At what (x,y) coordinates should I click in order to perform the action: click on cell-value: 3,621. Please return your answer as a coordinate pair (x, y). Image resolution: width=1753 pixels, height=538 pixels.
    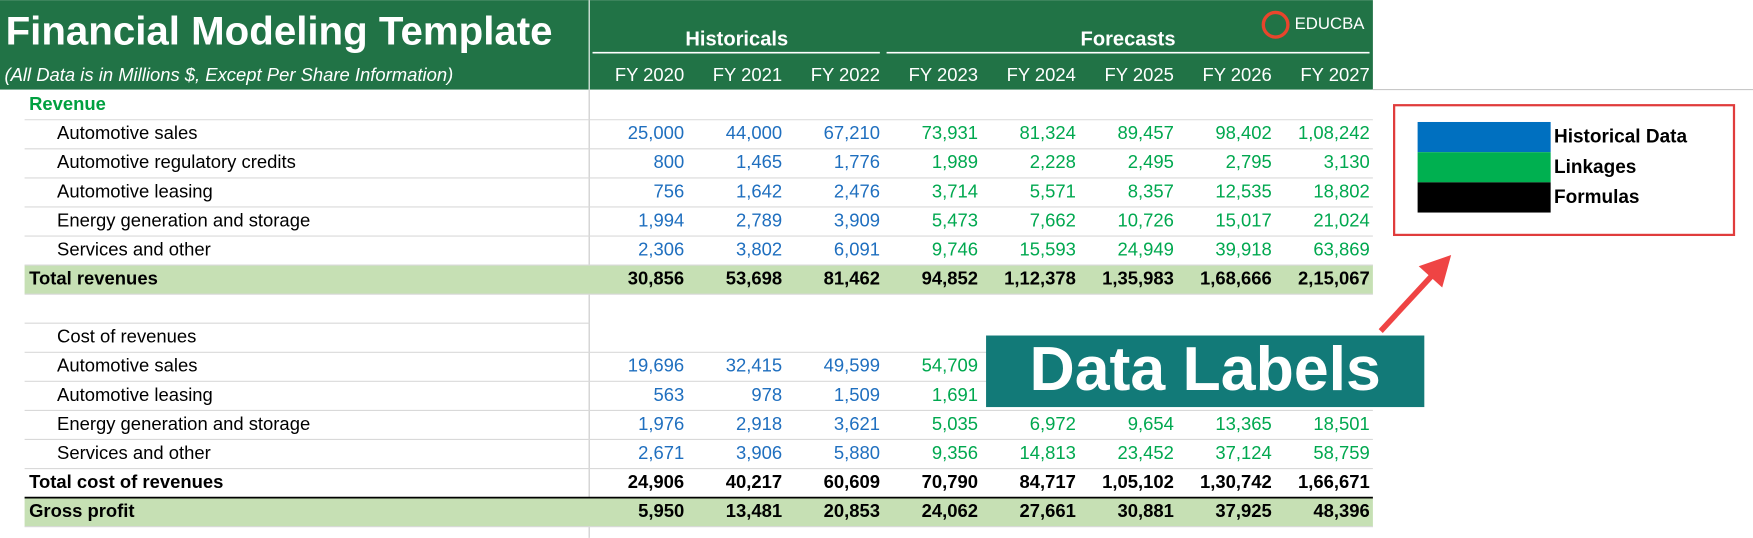
    Looking at the image, I should click on (857, 423).